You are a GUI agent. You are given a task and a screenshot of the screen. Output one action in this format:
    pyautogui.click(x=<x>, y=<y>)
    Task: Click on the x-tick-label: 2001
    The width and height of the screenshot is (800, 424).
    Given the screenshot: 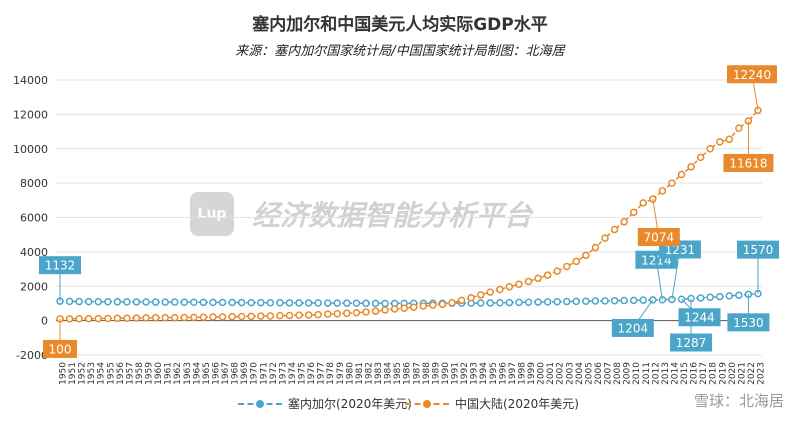 What is the action you would take?
    pyautogui.click(x=551, y=373)
    